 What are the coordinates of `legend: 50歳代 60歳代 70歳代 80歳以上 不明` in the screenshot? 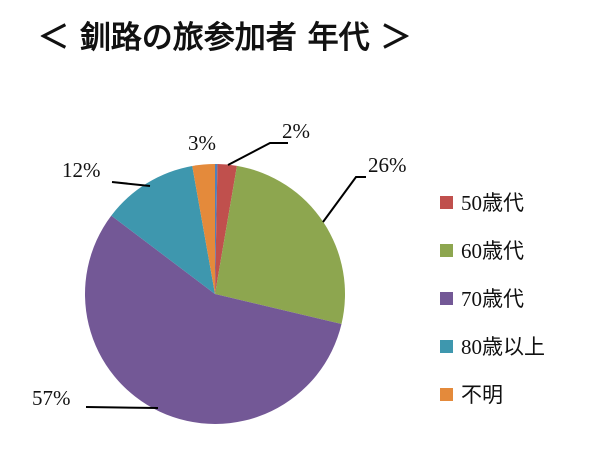 It's located at (492, 298).